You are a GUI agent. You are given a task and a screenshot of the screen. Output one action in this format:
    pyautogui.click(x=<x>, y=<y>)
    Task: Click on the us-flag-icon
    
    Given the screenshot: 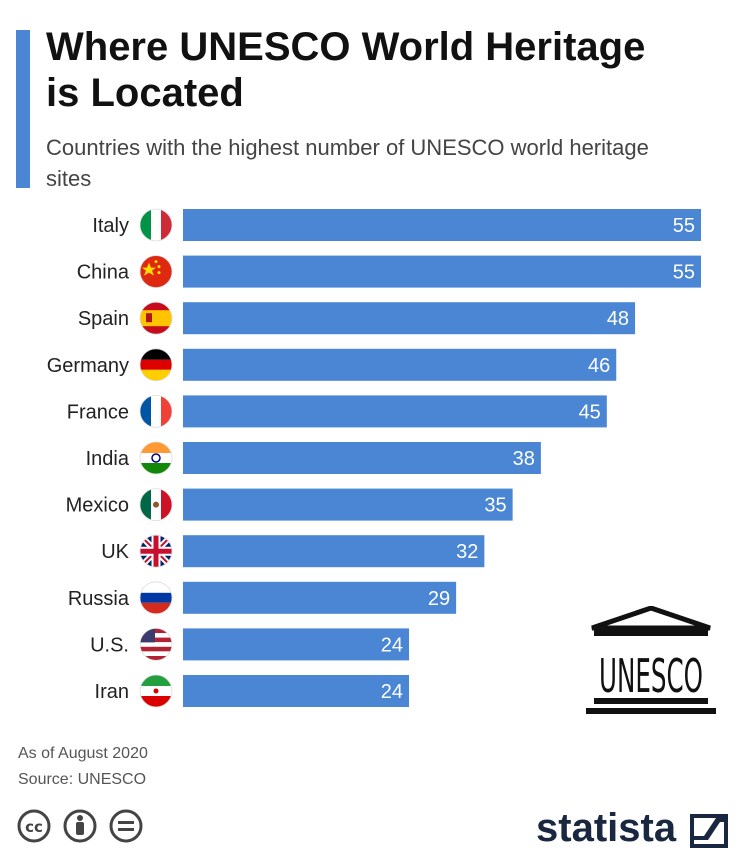 What is the action you would take?
    pyautogui.click(x=156, y=644)
    